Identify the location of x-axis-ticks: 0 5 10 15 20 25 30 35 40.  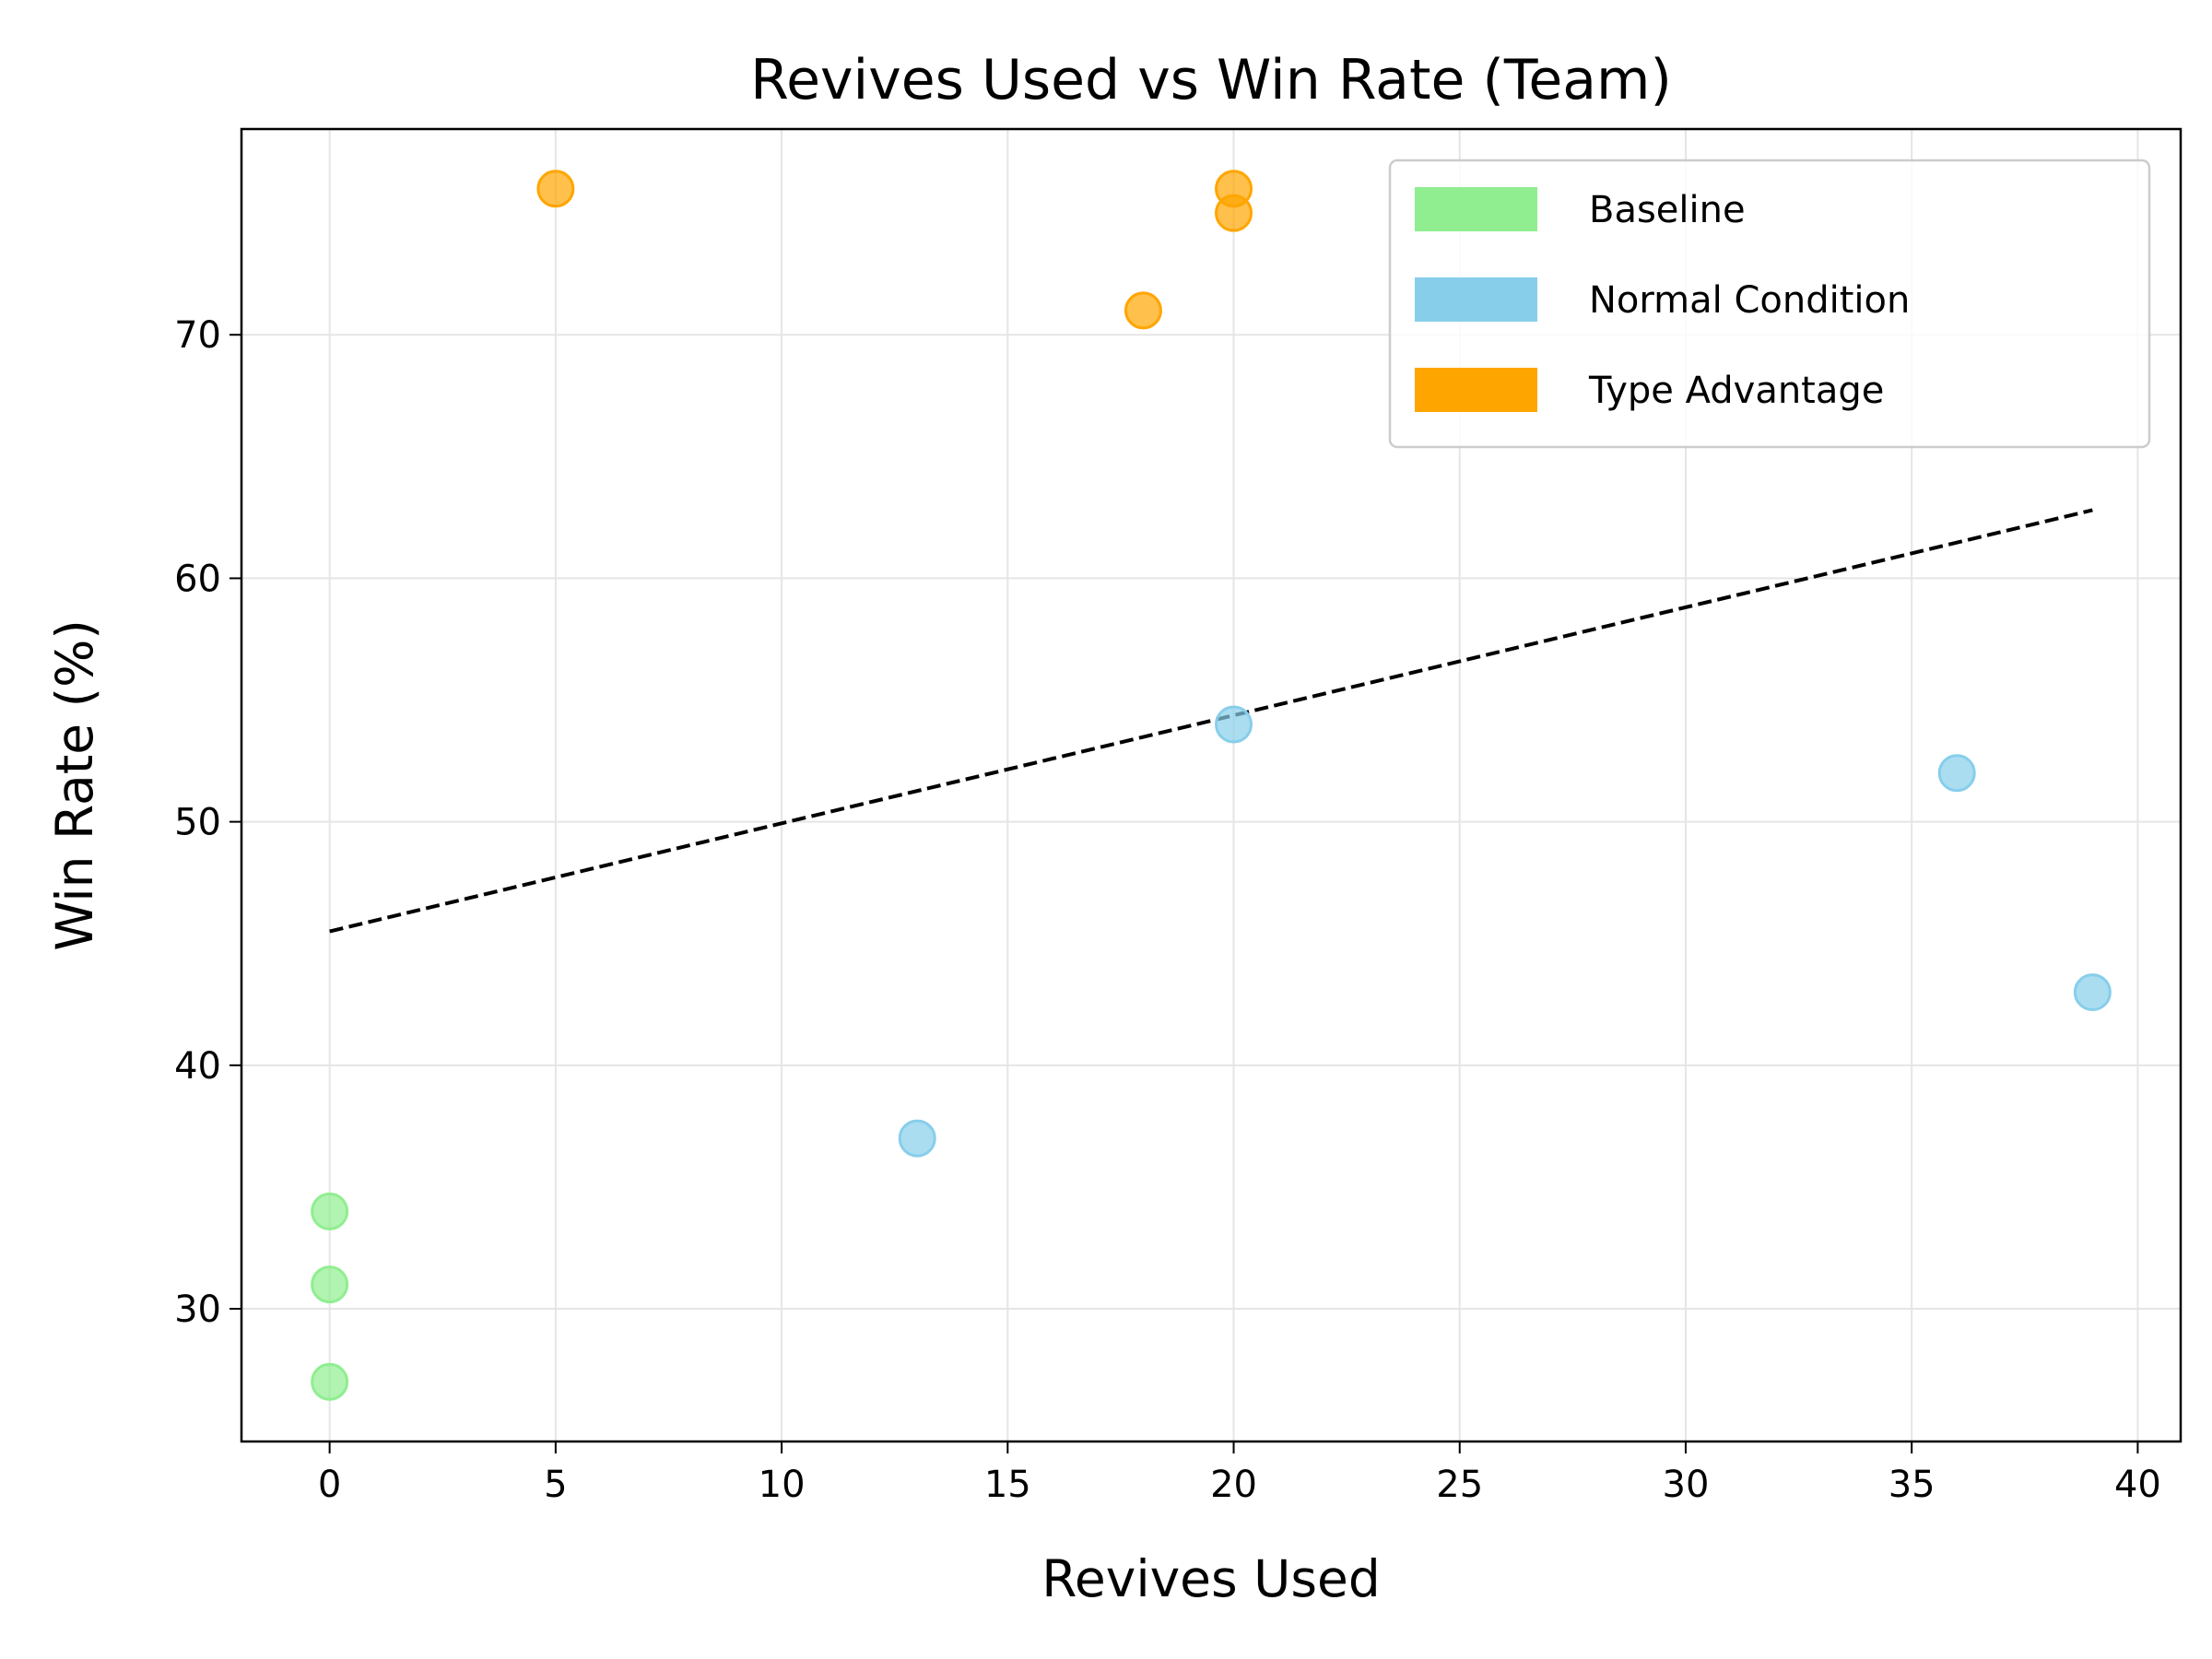
(1239, 1473).